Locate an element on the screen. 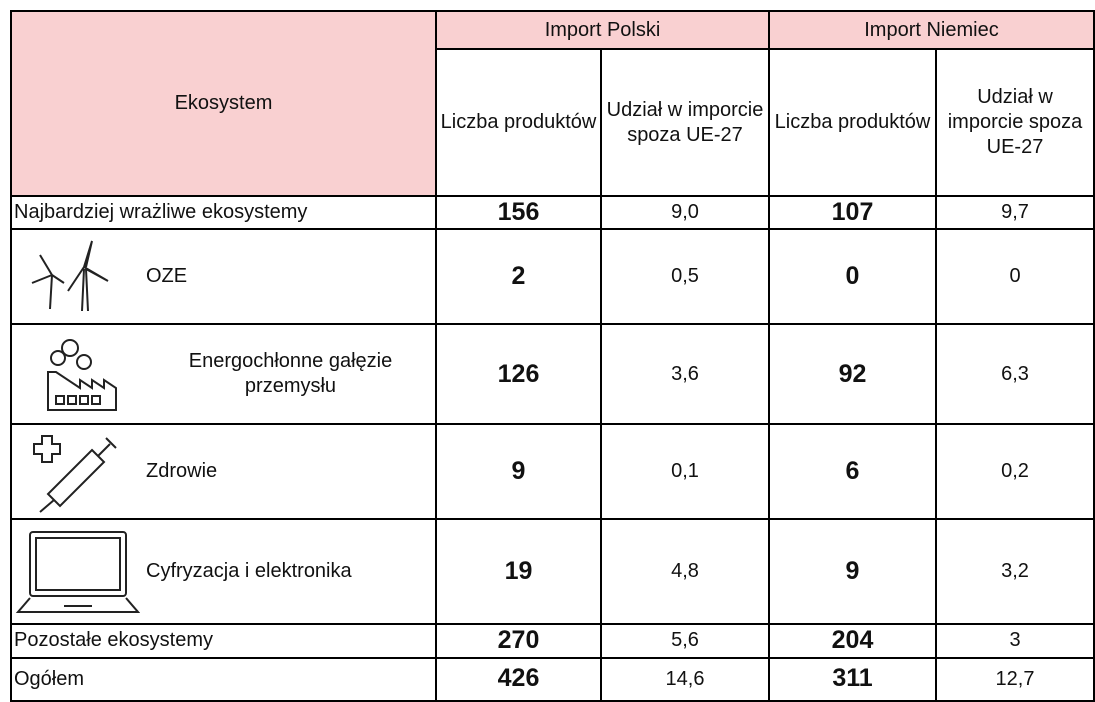 Image resolution: width=1095 pixels, height=702 pixels. import-share: 9,0 is located at coordinates (685, 212).